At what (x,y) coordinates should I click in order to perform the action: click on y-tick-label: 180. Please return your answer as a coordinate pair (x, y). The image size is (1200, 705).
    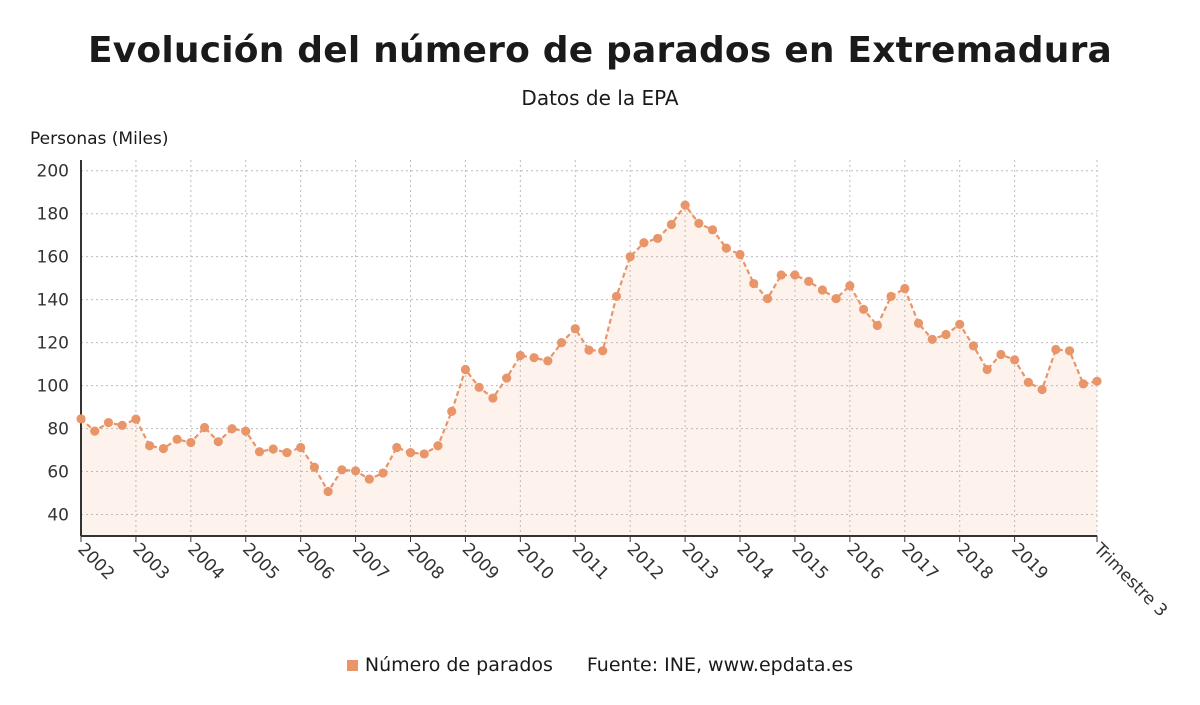
    Looking at the image, I should click on (53, 215).